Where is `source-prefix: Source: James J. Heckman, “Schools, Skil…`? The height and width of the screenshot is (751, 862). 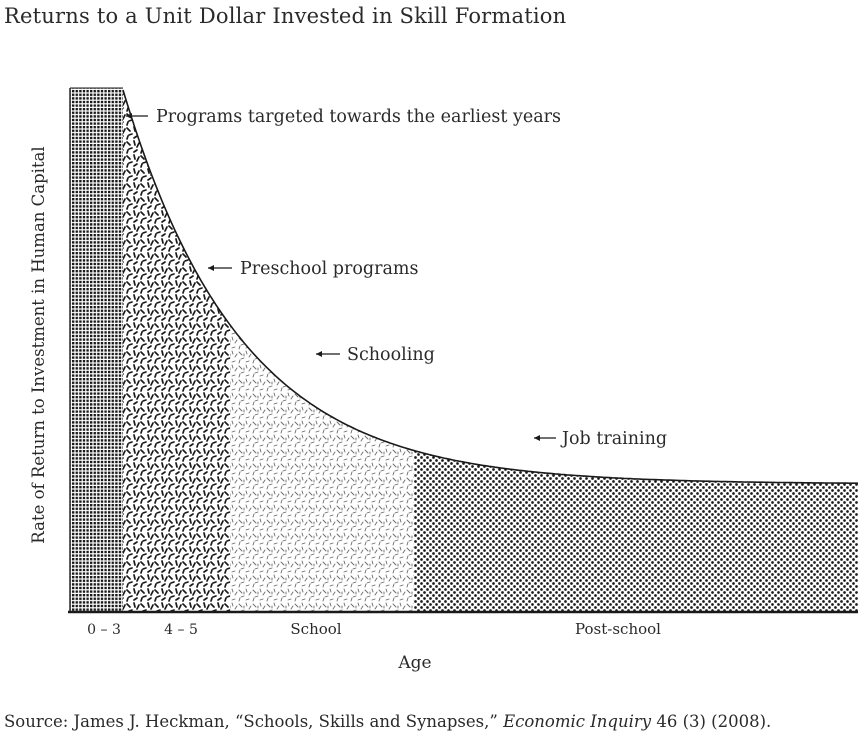 source-prefix: Source: James J. Heckman, “Schools, Skil… is located at coordinates (254, 721).